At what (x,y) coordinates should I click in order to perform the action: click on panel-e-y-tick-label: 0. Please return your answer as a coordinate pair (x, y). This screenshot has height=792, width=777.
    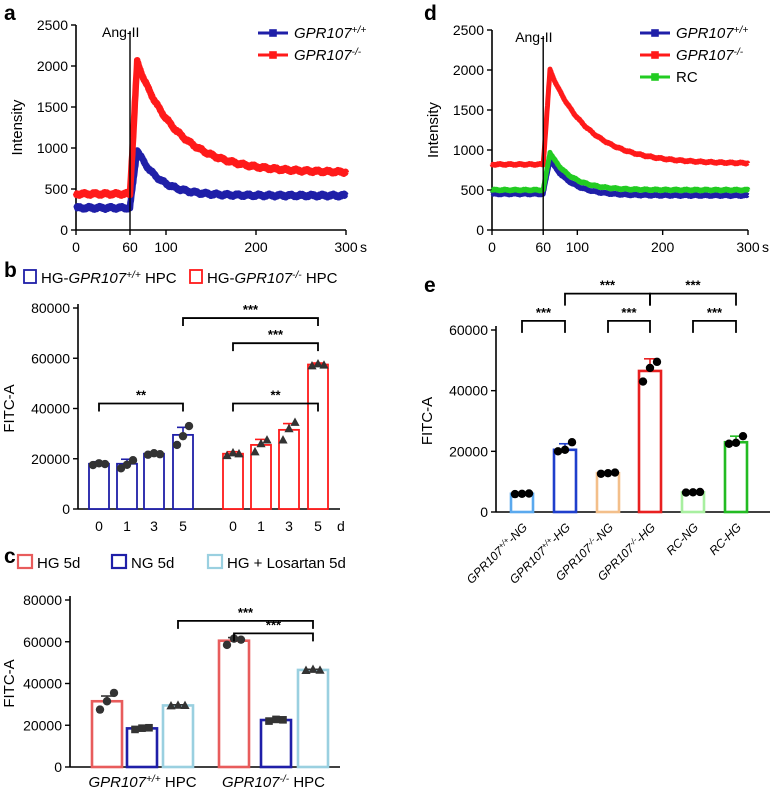
    Looking at the image, I should click on (484, 512).